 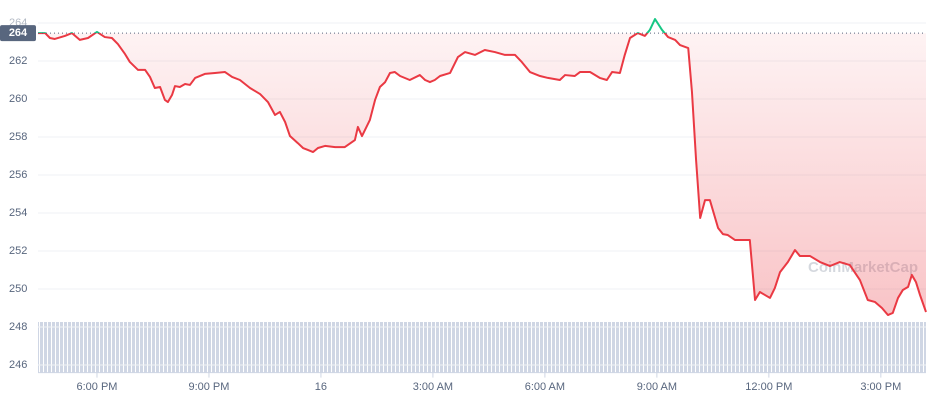 I want to click on y-tick-label: 256, so click(x=18, y=175).